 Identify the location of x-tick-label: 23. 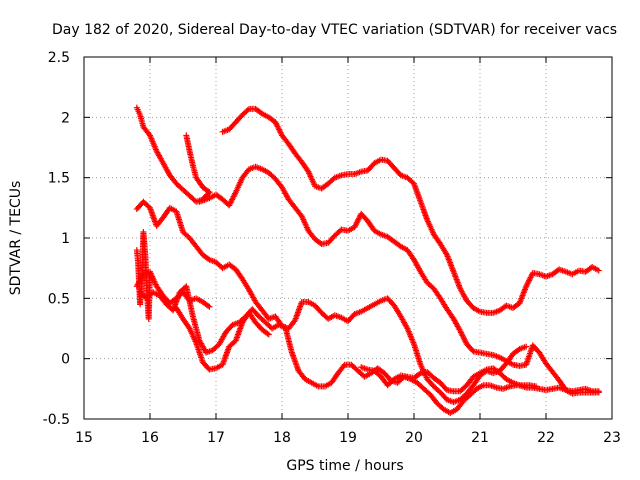
(612, 438).